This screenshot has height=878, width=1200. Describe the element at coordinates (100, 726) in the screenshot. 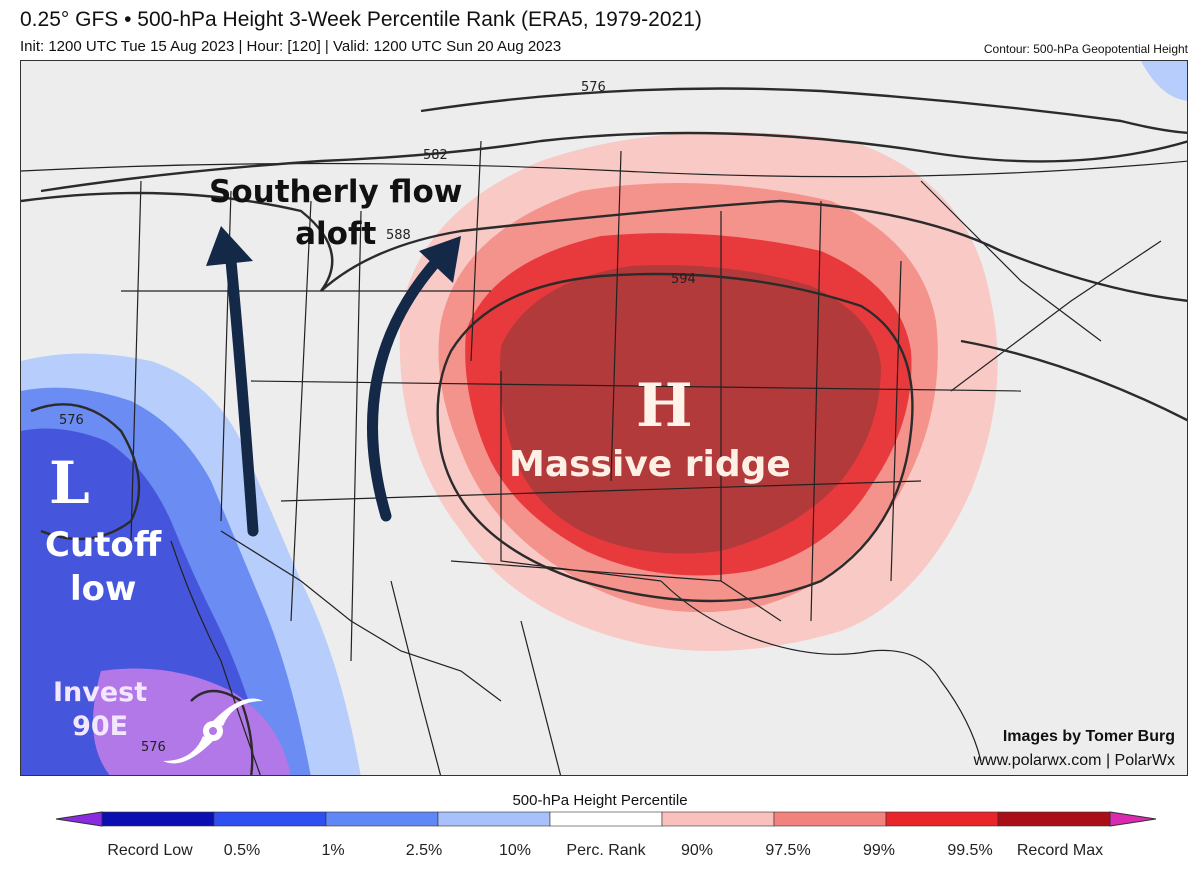

I see `invest-line2: 90E` at that location.